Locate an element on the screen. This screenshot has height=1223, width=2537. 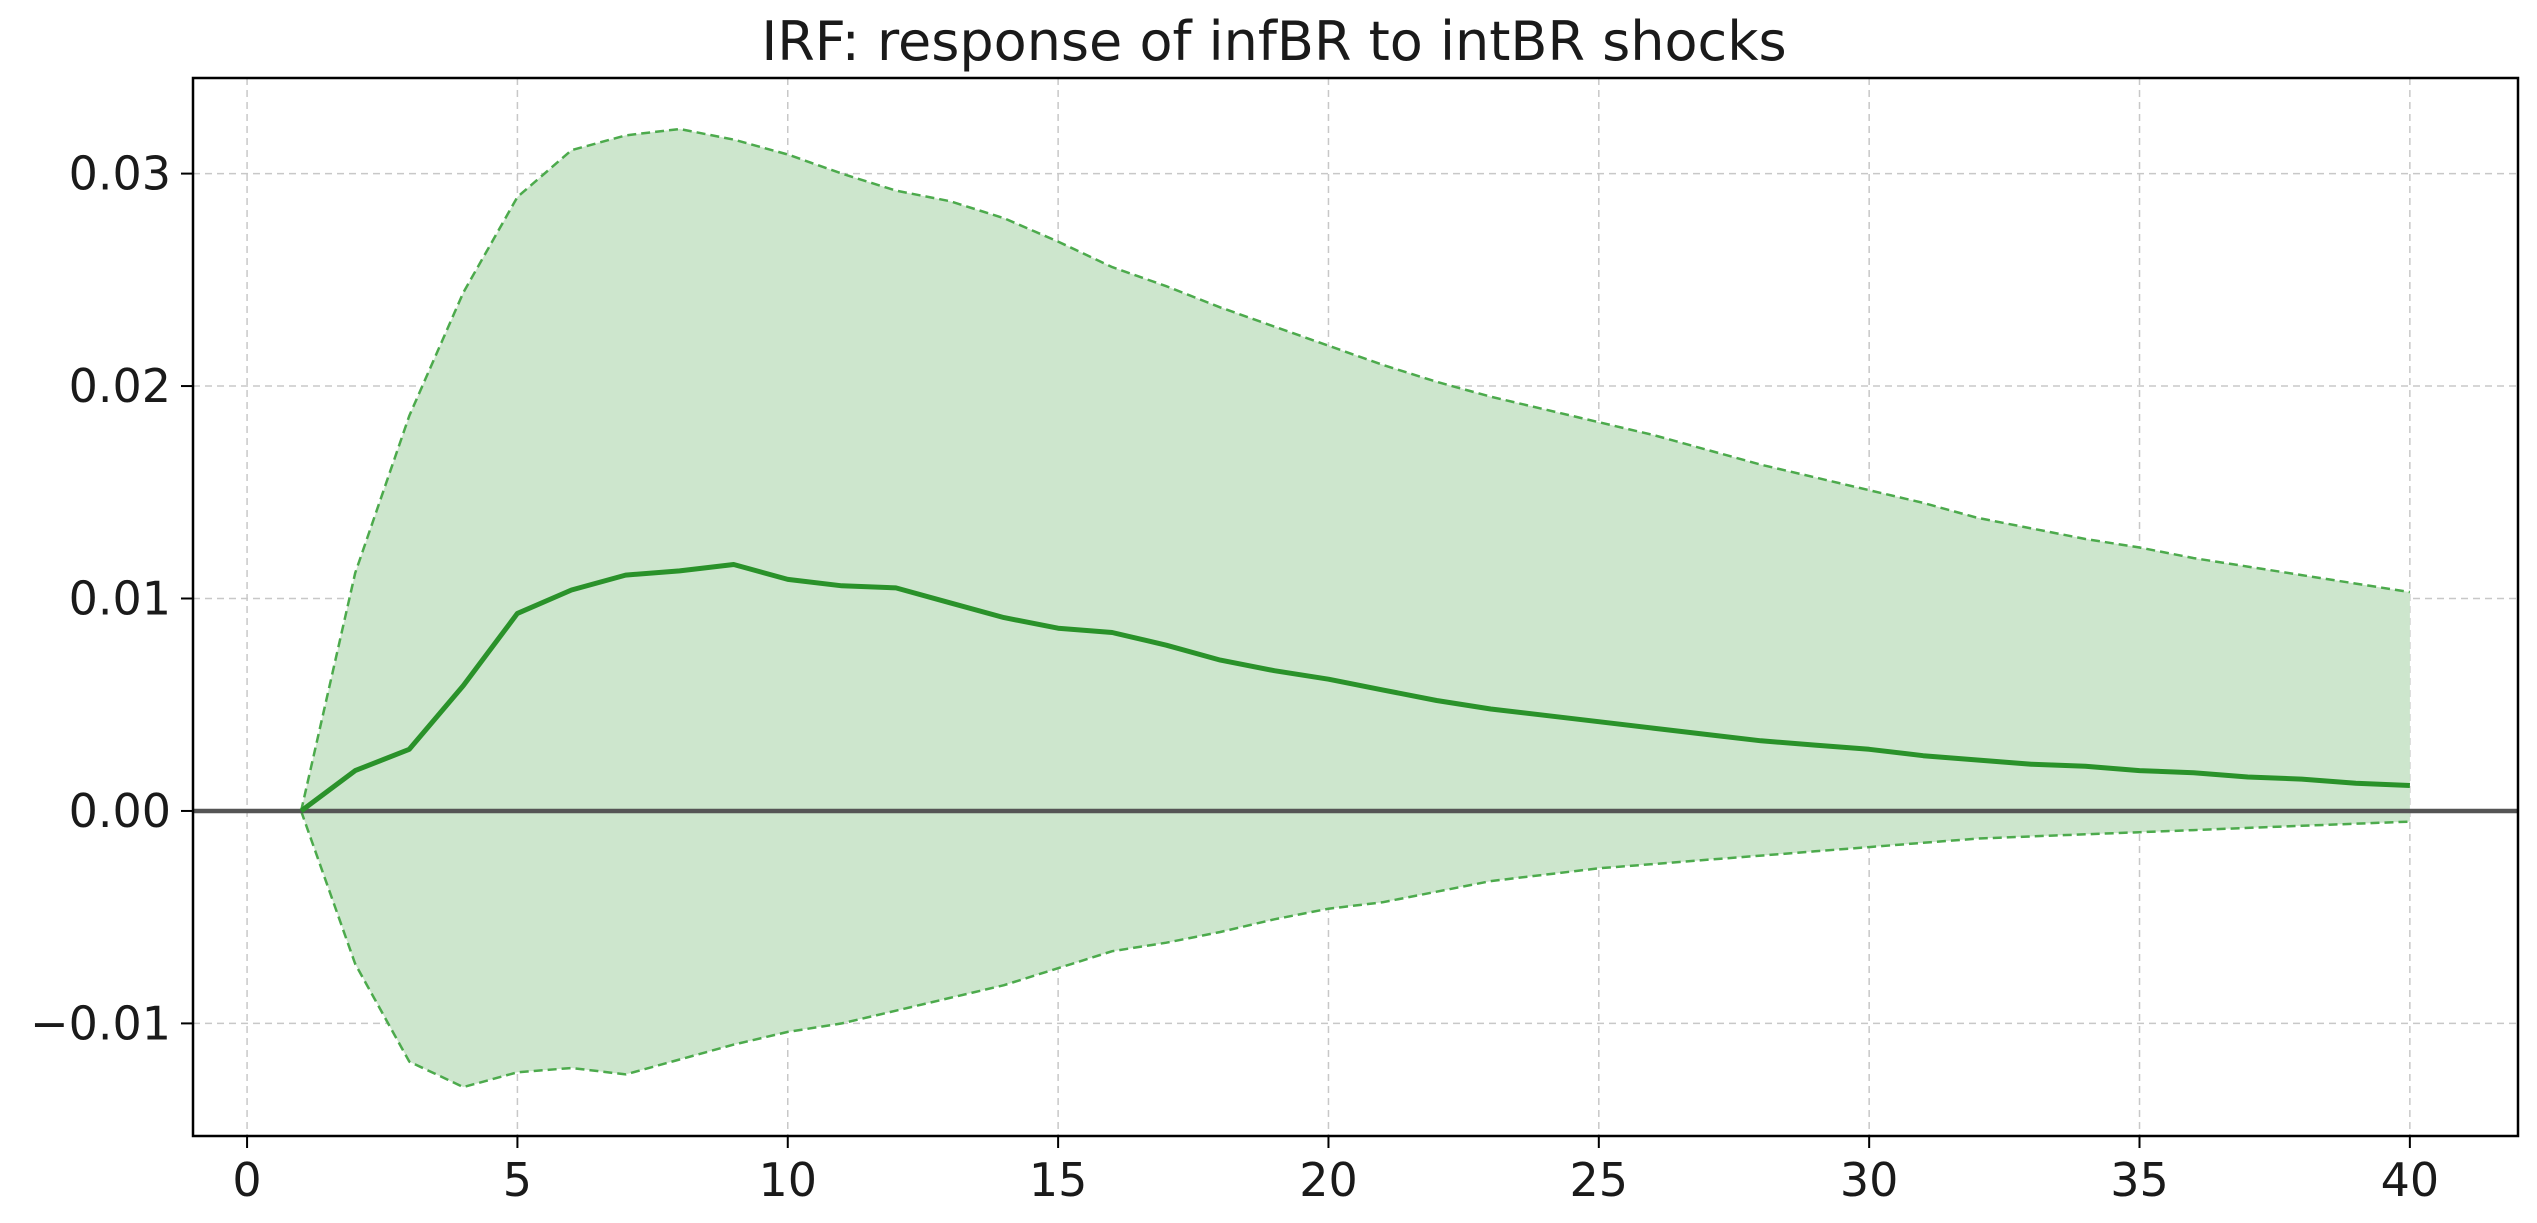
x-tick-label: 10 is located at coordinates (787, 1180).